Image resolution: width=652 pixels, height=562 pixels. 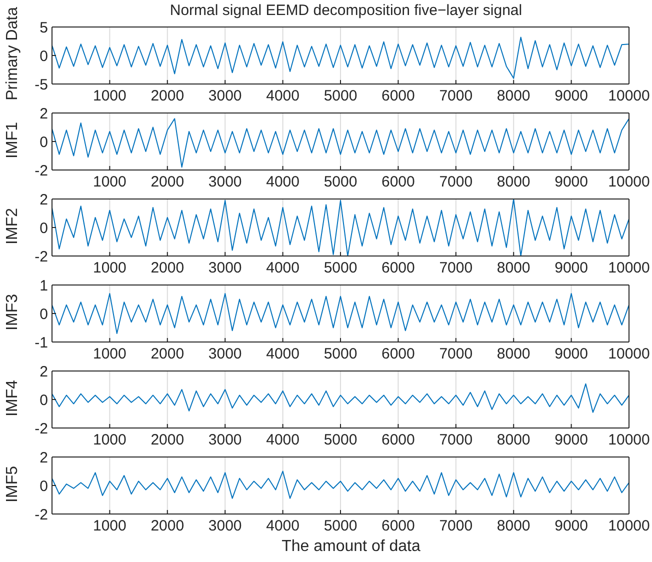 I want to click on y-axis-title: IMF5, so click(x=13, y=484).